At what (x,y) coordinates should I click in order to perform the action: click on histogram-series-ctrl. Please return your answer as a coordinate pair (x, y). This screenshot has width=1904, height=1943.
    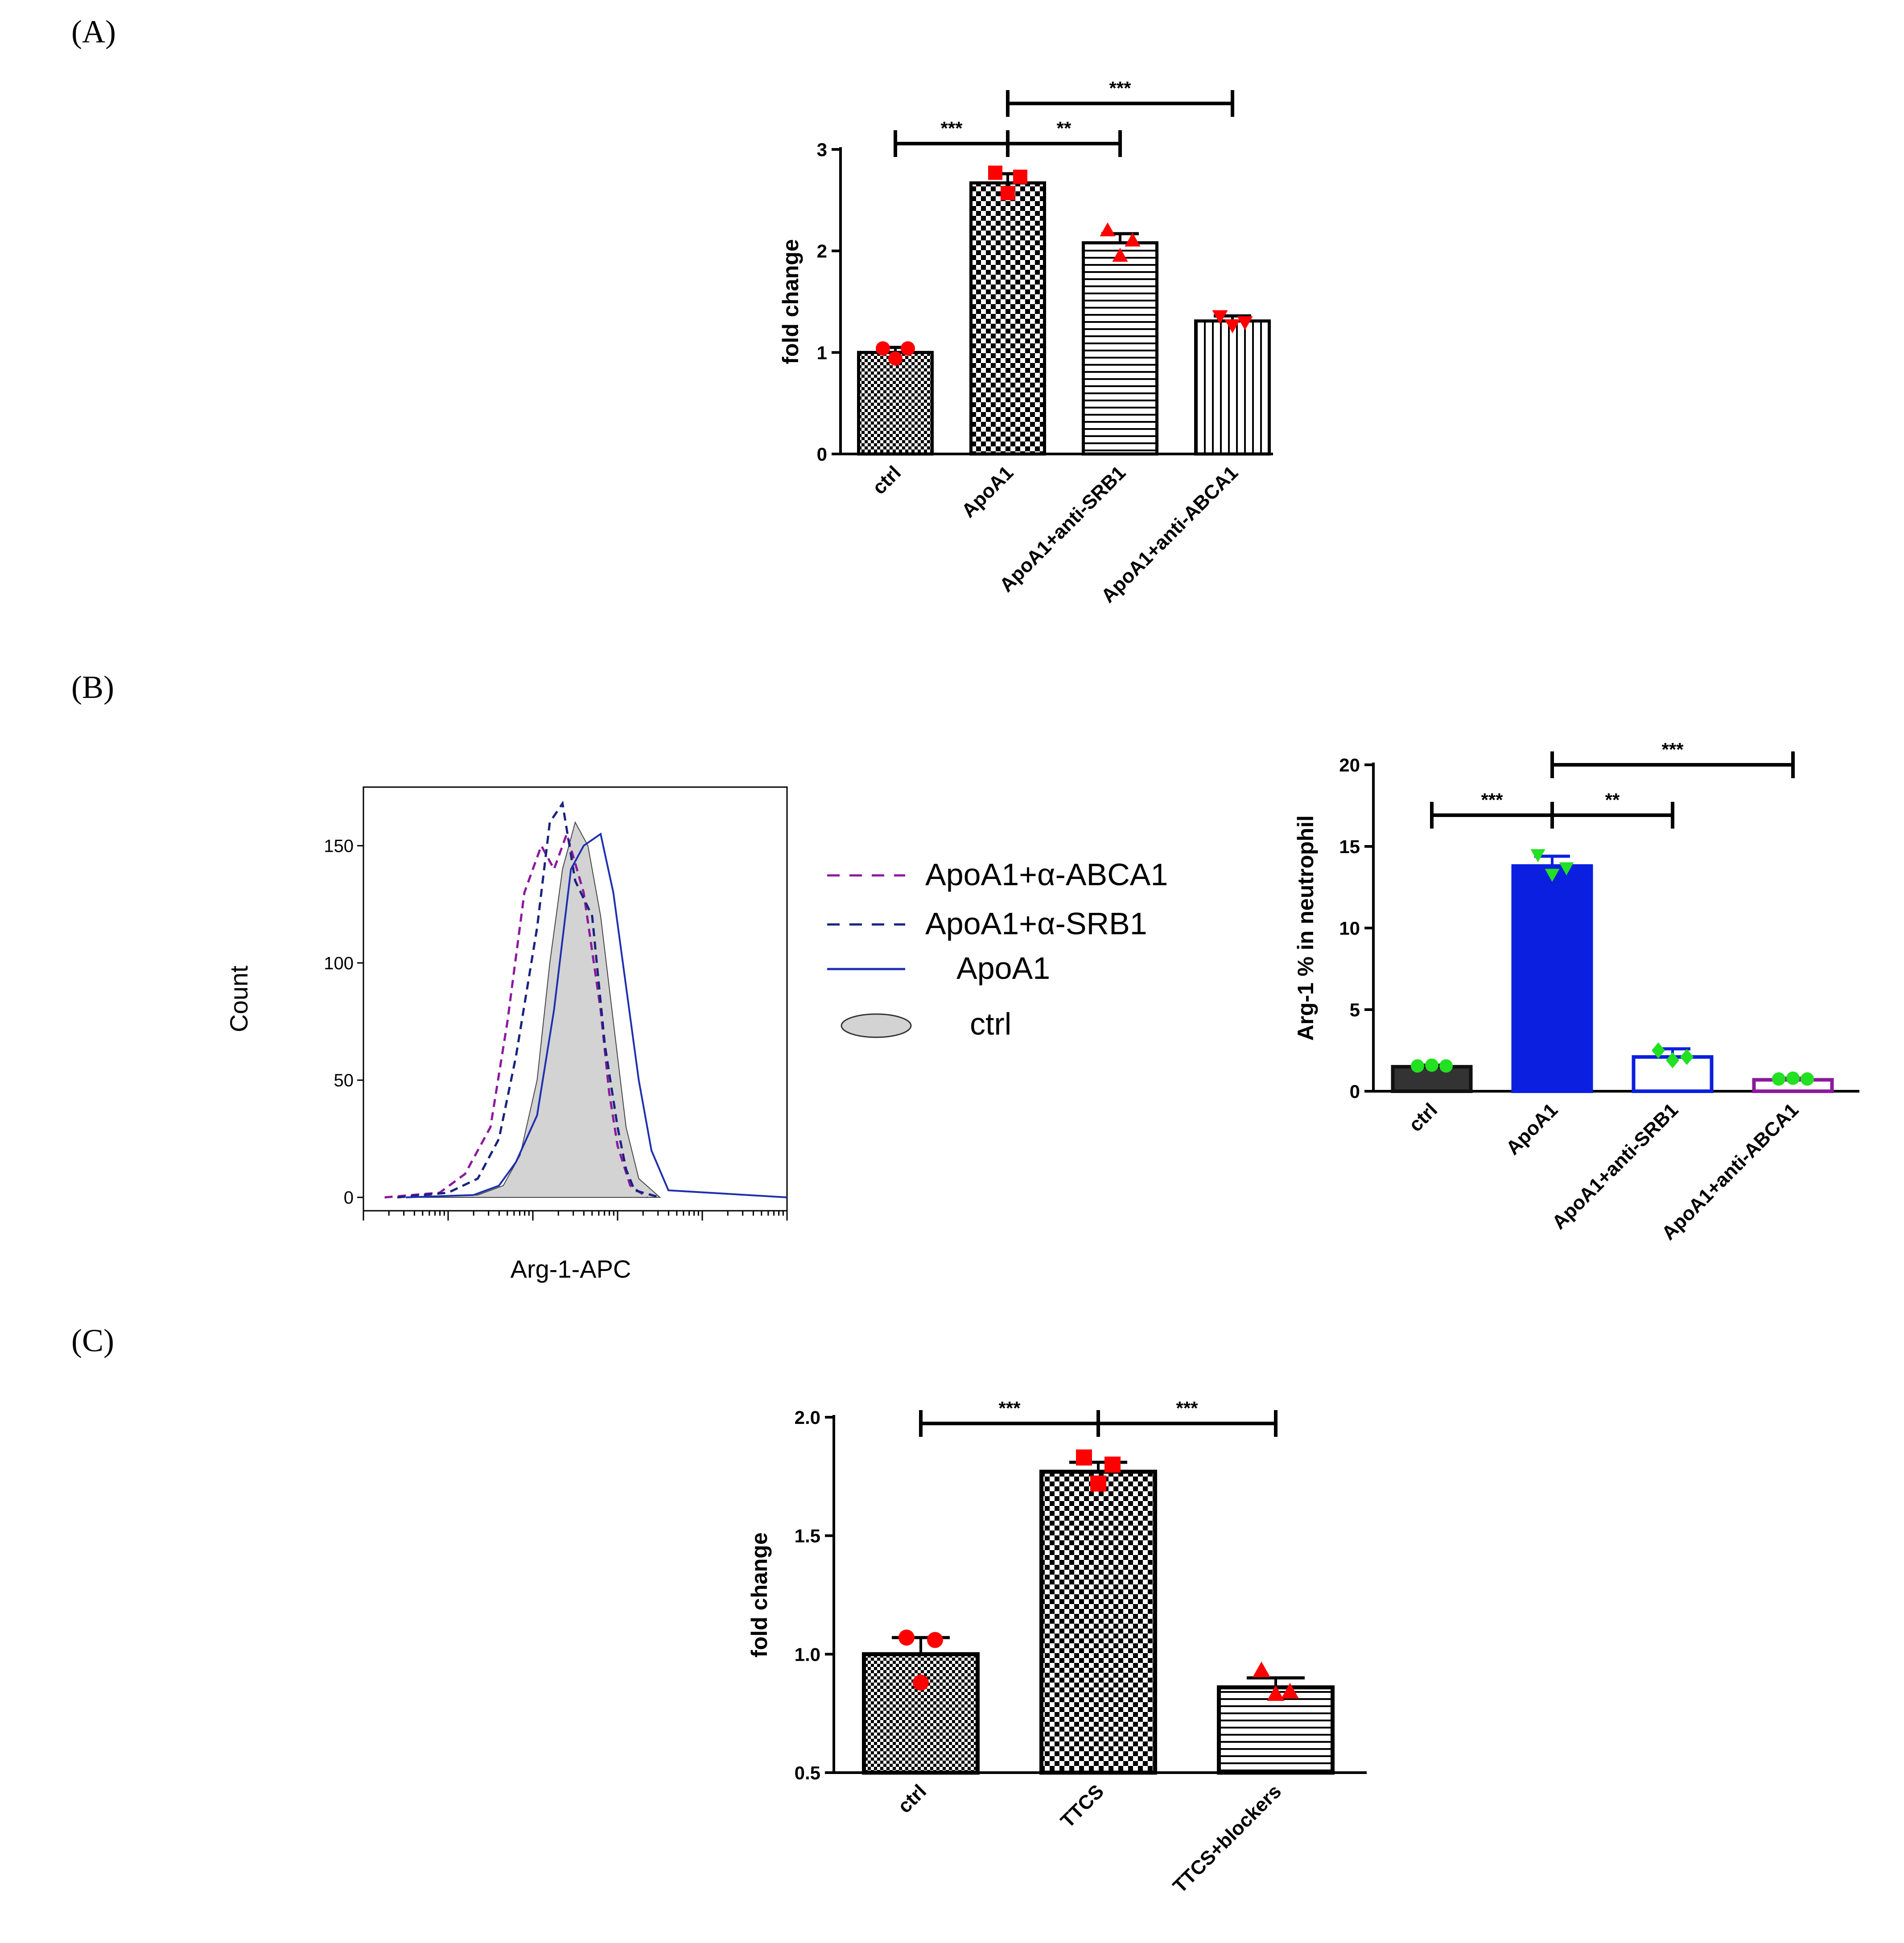
    Looking at the image, I should click on (533, 1009).